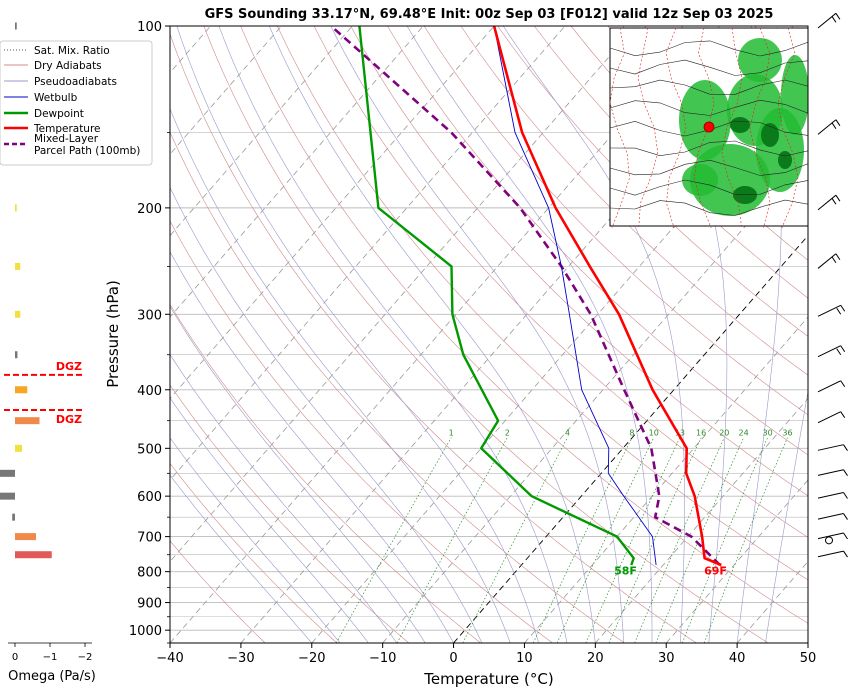 This screenshot has width=852, height=690. Describe the element at coordinates (832, 285) in the screenshot. I see `wind-barbs` at that location.